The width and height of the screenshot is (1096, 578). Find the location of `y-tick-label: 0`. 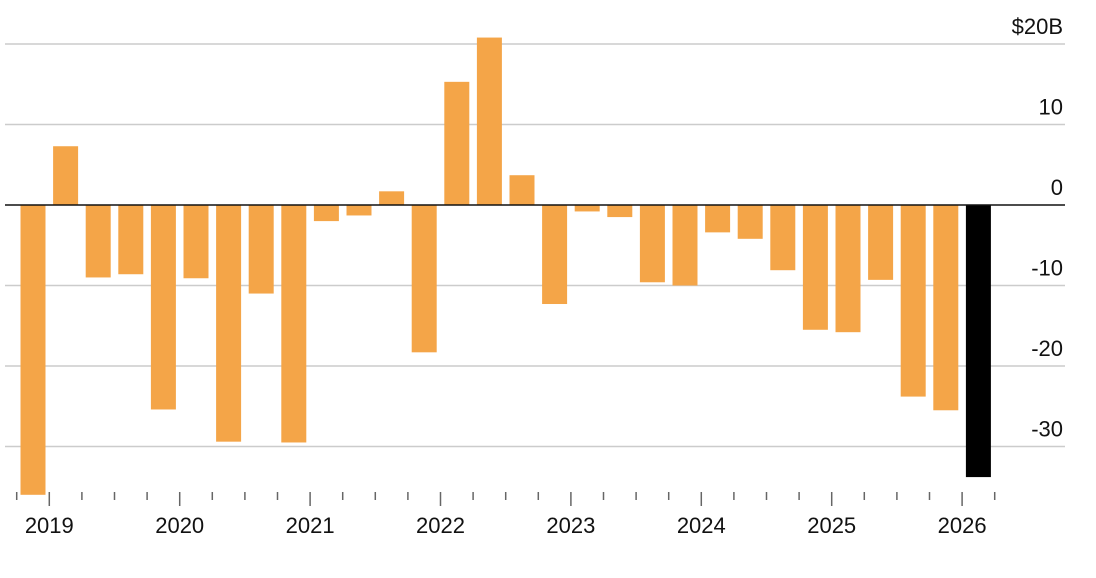

y-tick-label: 0 is located at coordinates (1057, 187).